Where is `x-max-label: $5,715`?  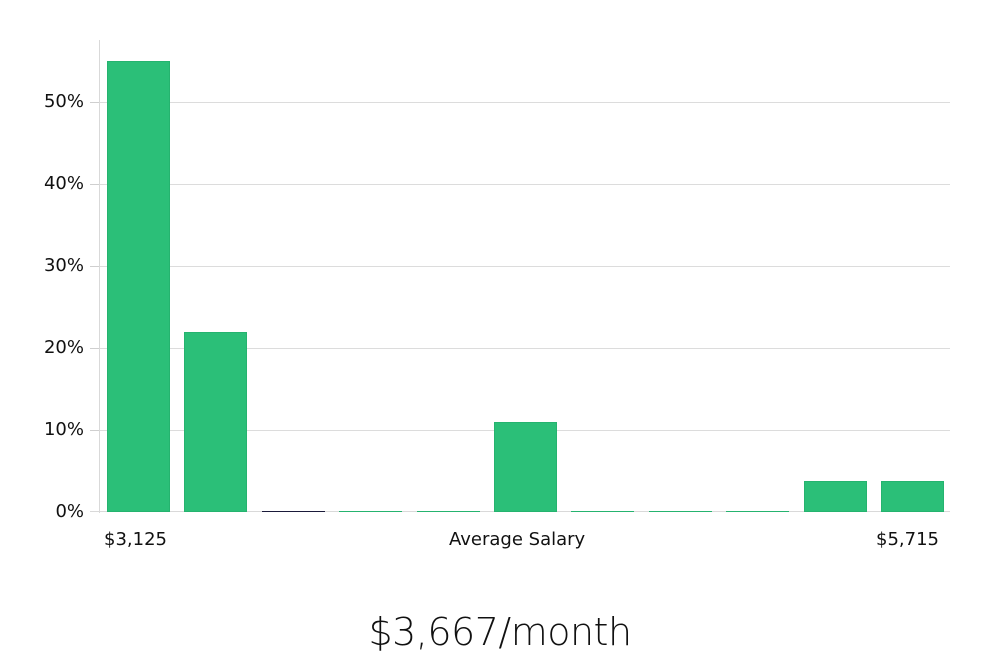
x-max-label: $5,715 is located at coordinates (907, 539).